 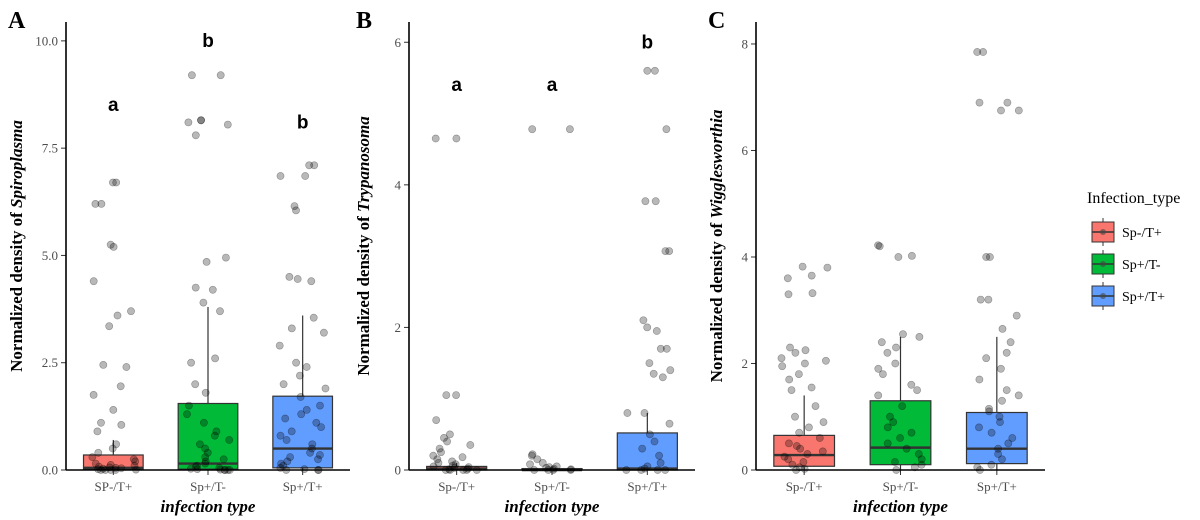 I want to click on y-tick-label: 8, so click(x=745, y=43).